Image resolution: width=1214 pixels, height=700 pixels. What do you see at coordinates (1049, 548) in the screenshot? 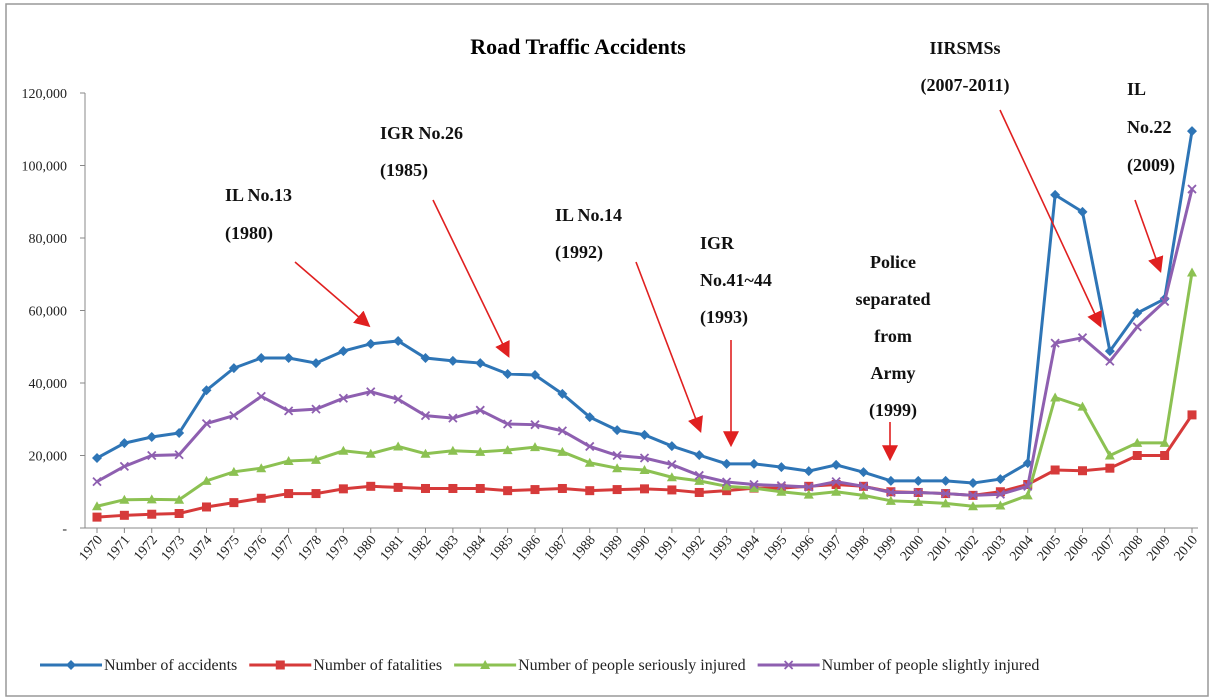
I see `x-tick-label: 2005` at bounding box center [1049, 548].